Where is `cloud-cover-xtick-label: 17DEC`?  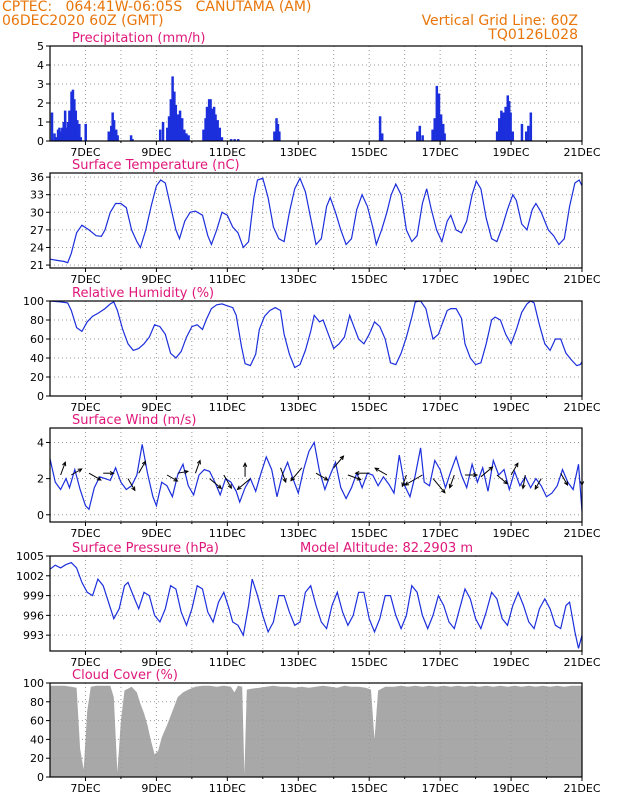 cloud-cover-xtick-label: 17DEC is located at coordinates (440, 788).